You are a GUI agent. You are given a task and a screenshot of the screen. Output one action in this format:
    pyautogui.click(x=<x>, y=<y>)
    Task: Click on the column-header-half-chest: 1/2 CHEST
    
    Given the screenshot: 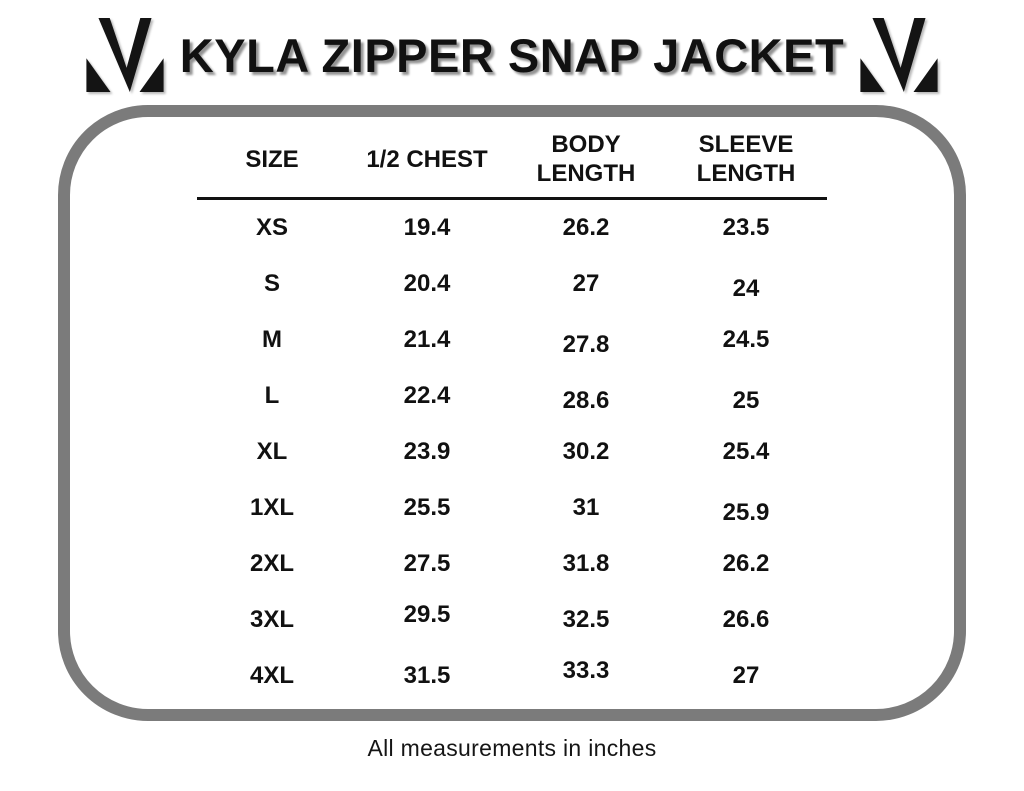 What is the action you would take?
    pyautogui.click(x=427, y=164)
    